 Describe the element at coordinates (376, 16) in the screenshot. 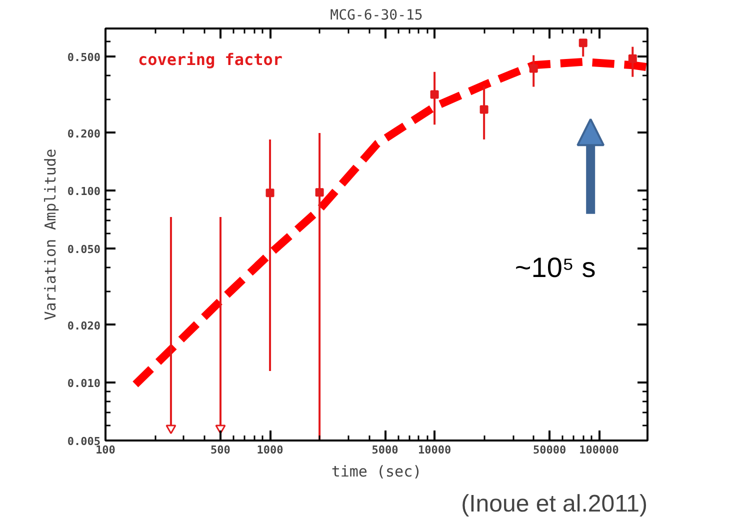

I see `chart-title: MCG-6-30-15` at that location.